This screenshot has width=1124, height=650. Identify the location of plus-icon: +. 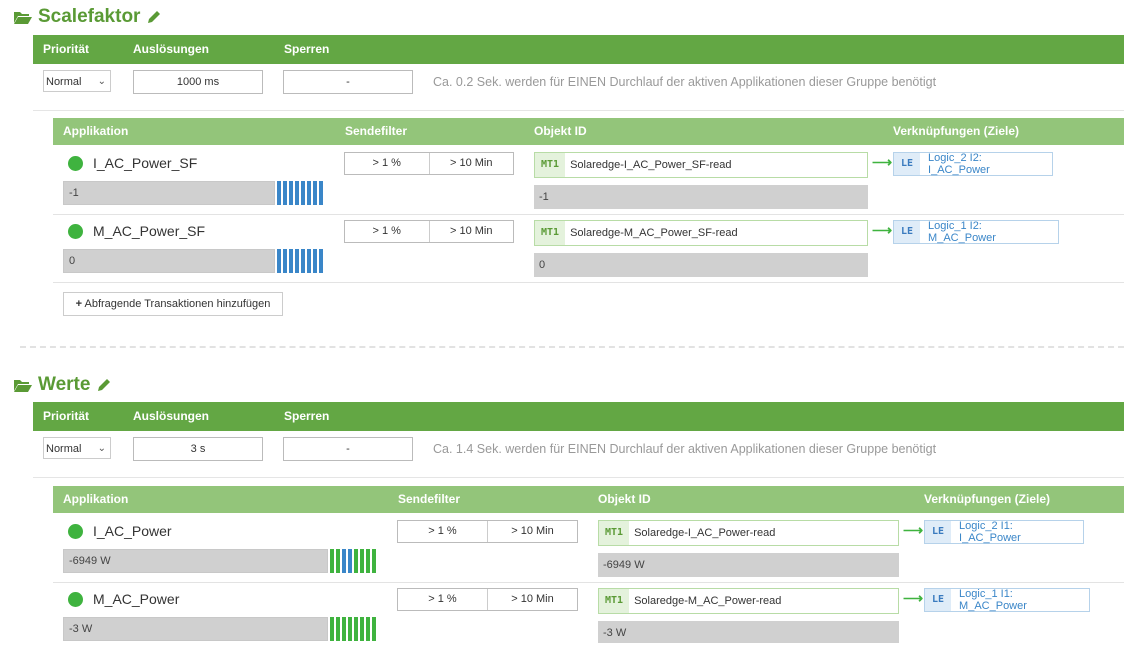
(79, 304).